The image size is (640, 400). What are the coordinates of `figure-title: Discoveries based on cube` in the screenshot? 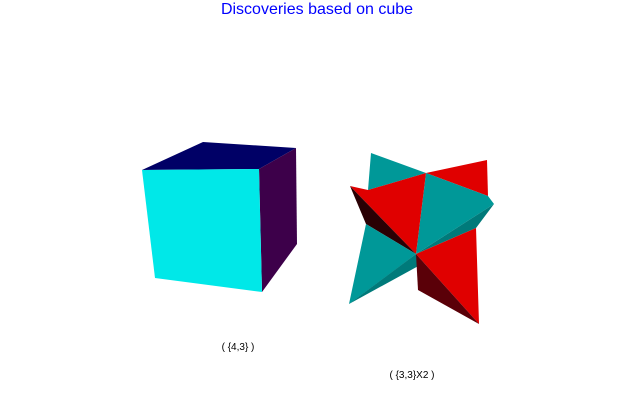 It's located at (317, 9).